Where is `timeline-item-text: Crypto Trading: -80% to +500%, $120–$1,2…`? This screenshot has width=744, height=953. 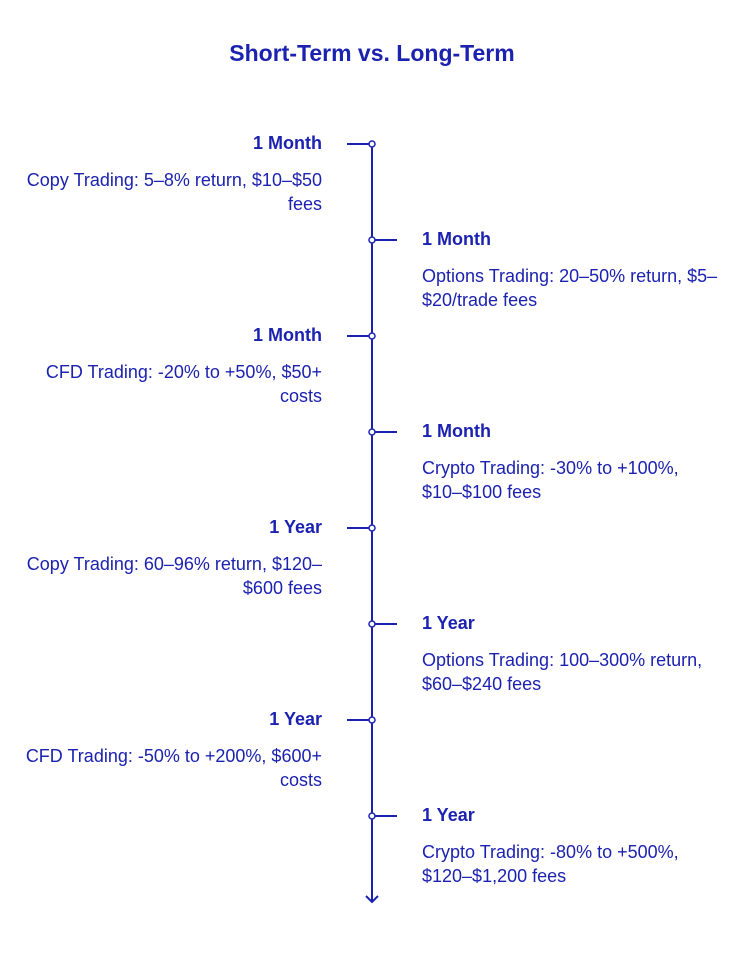
timeline-item-text: Crypto Trading: -80% to +500%, $120–$1,2… is located at coordinates (550, 864).